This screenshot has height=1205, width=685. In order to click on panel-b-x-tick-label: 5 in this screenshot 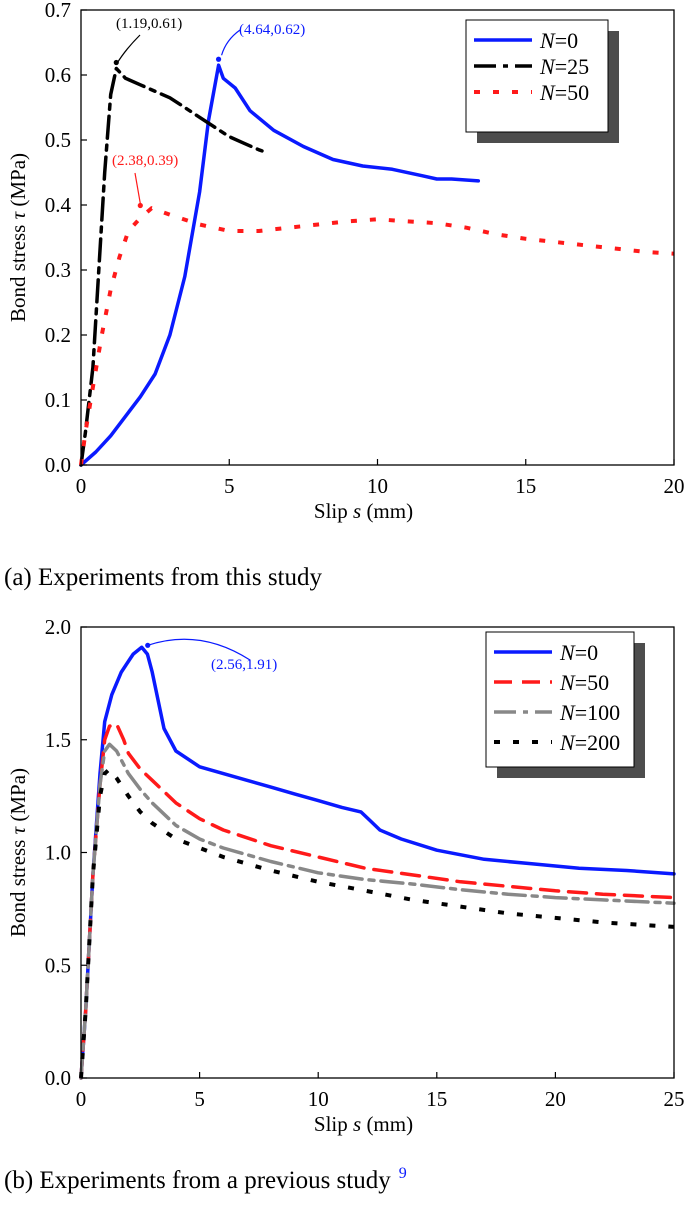, I will do `click(199, 1099)`.